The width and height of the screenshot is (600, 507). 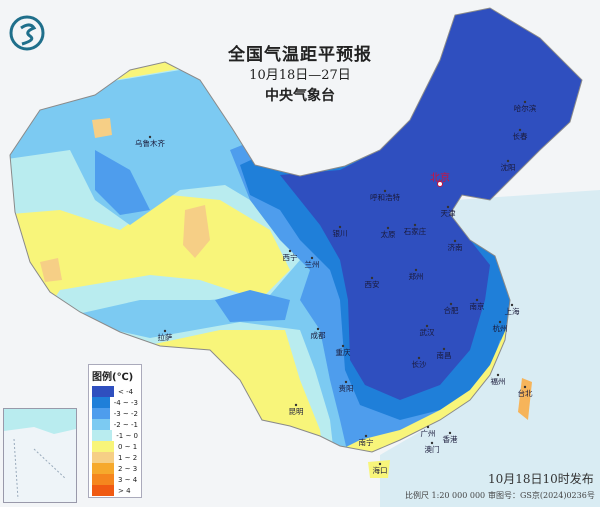 I want to click on legend-label: 1 ~ 2, so click(x=128, y=457).